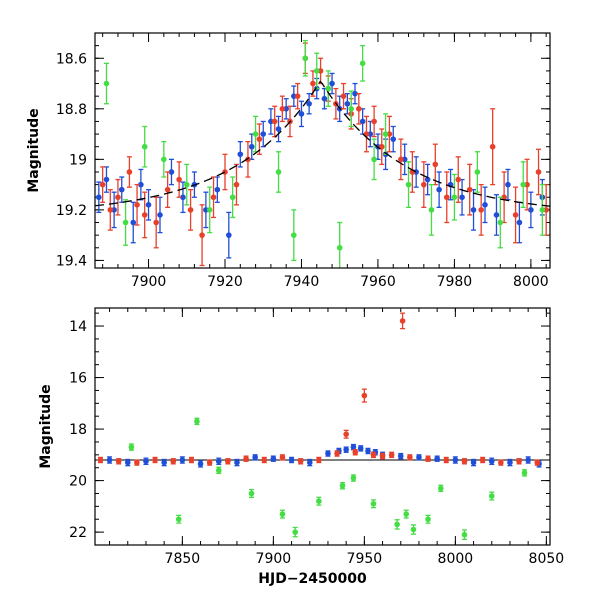 Image resolution: width=600 pixels, height=600 pixels. What do you see at coordinates (378, 282) in the screenshot?
I see `x-tick-label: 7960` at bounding box center [378, 282].